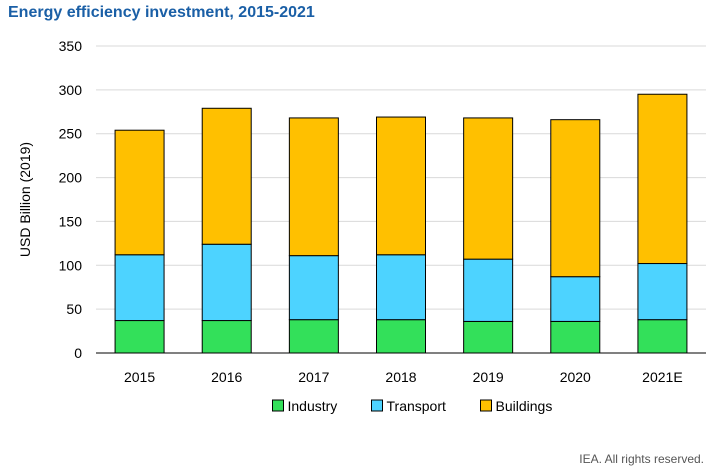  I want to click on bar-segment-buildings-2017, so click(313, 187).